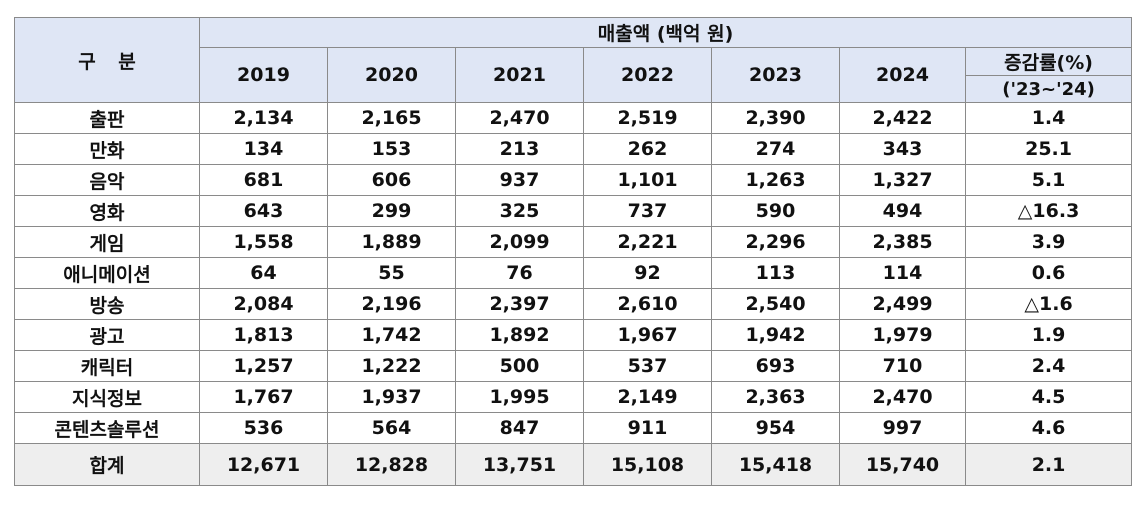 This screenshot has width=1147, height=519. What do you see at coordinates (263, 211) in the screenshot?
I see `value-cell-2019: 643` at bounding box center [263, 211].